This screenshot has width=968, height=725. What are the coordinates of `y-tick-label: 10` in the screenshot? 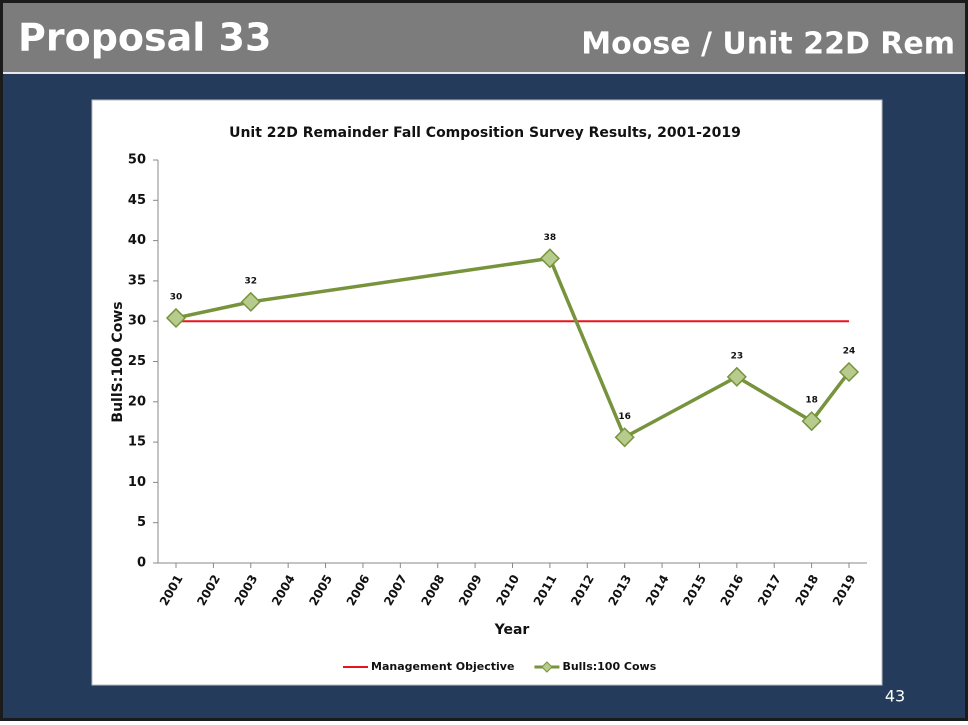 It's located at (137, 482).